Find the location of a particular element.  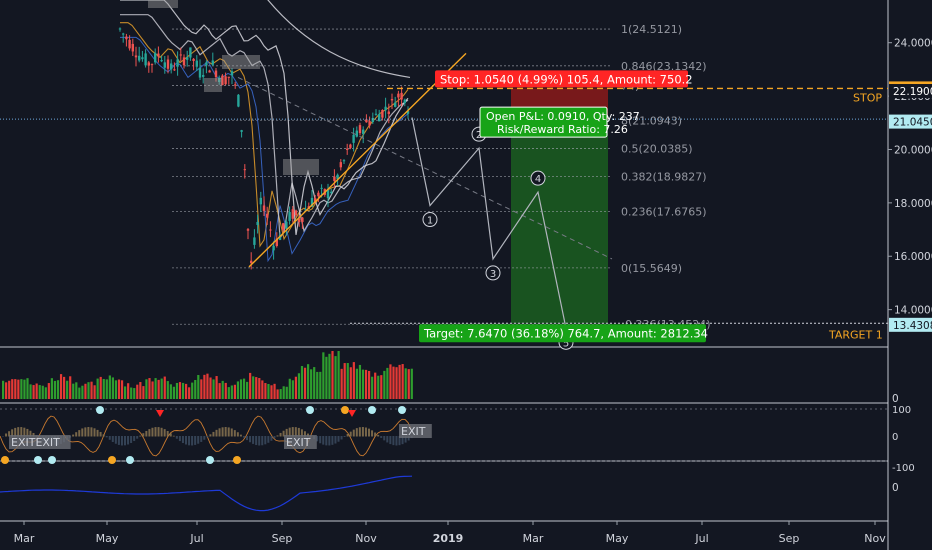

trendline-dashed is located at coordinates (425, 168).